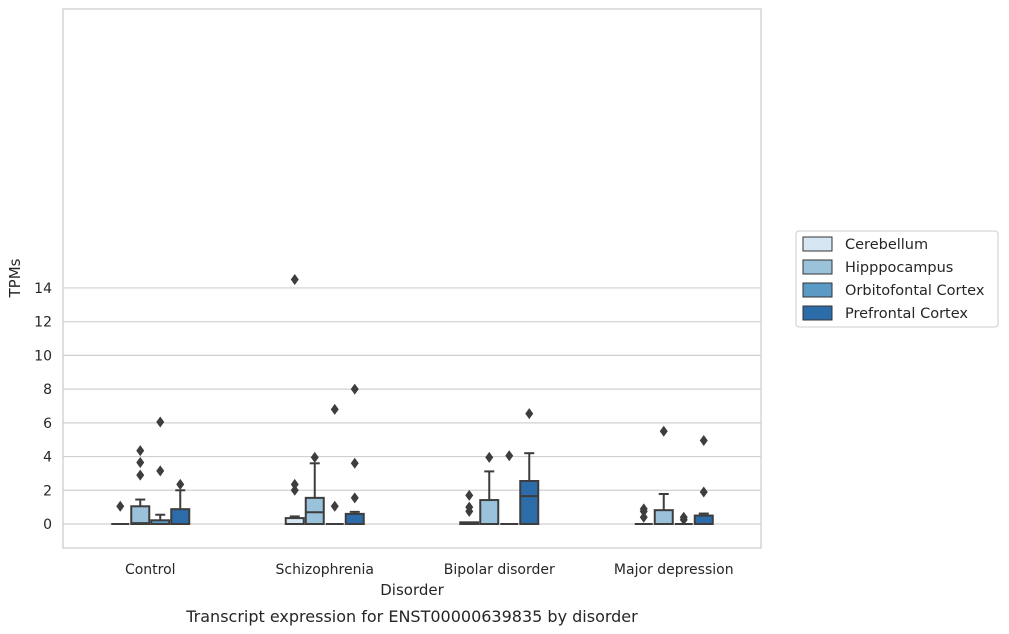 This screenshot has height=634, width=1009. I want to click on x-tick-label: Major depression, so click(674, 570).